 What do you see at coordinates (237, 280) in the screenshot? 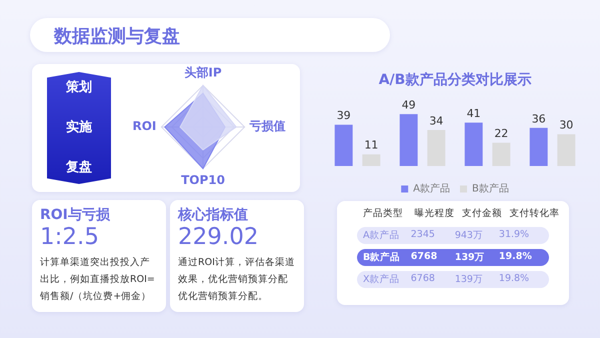
I see `text: 通过ROI计算，评估各渠道效果，优化营销预算分配优化营销预算分配。` at bounding box center [237, 280].